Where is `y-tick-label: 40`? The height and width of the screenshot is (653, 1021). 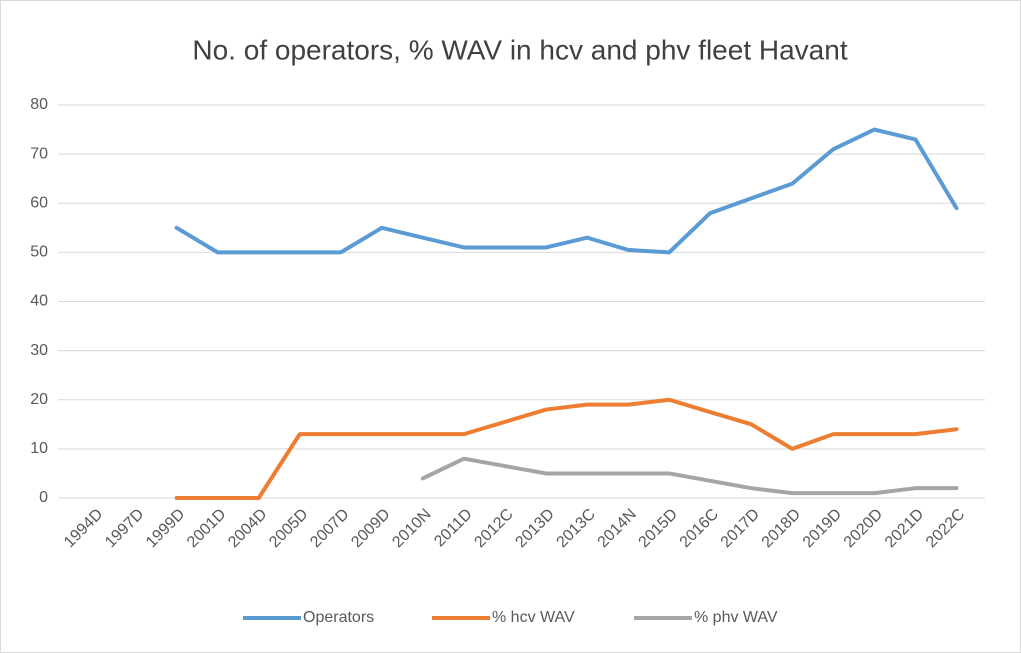 y-tick-label: 40 is located at coordinates (39, 301).